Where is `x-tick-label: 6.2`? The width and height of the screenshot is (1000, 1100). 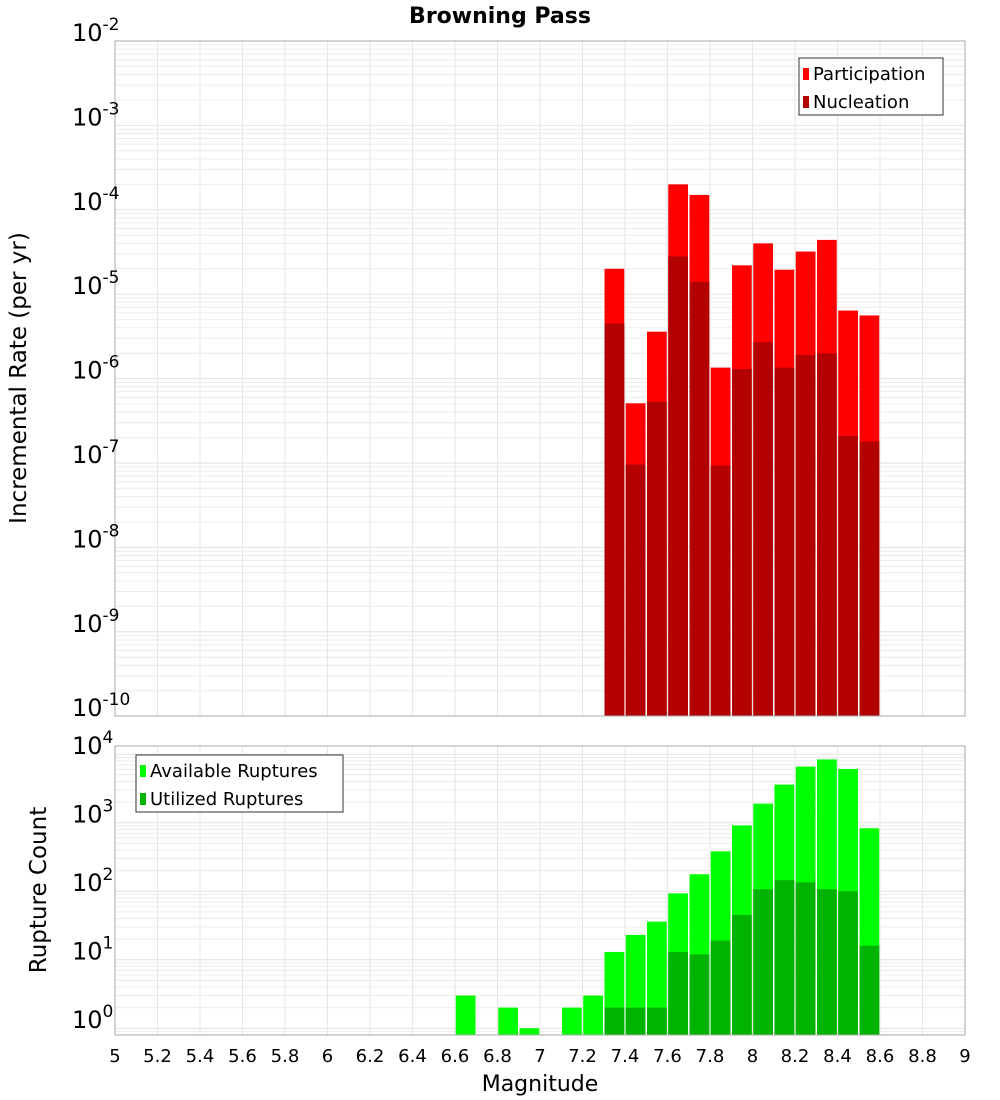 x-tick-label: 6.2 is located at coordinates (370, 1056).